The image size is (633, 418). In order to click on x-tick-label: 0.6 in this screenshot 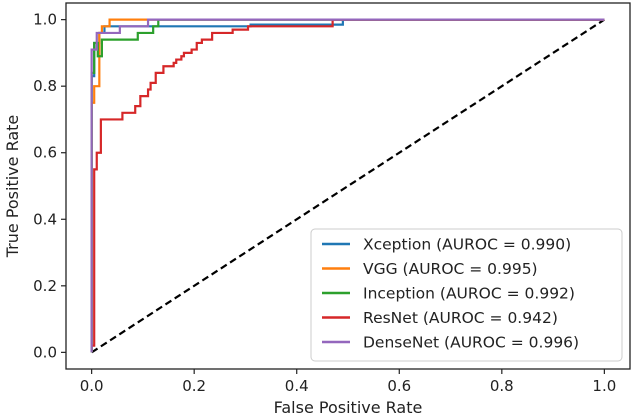, I will do `click(399, 386)`.